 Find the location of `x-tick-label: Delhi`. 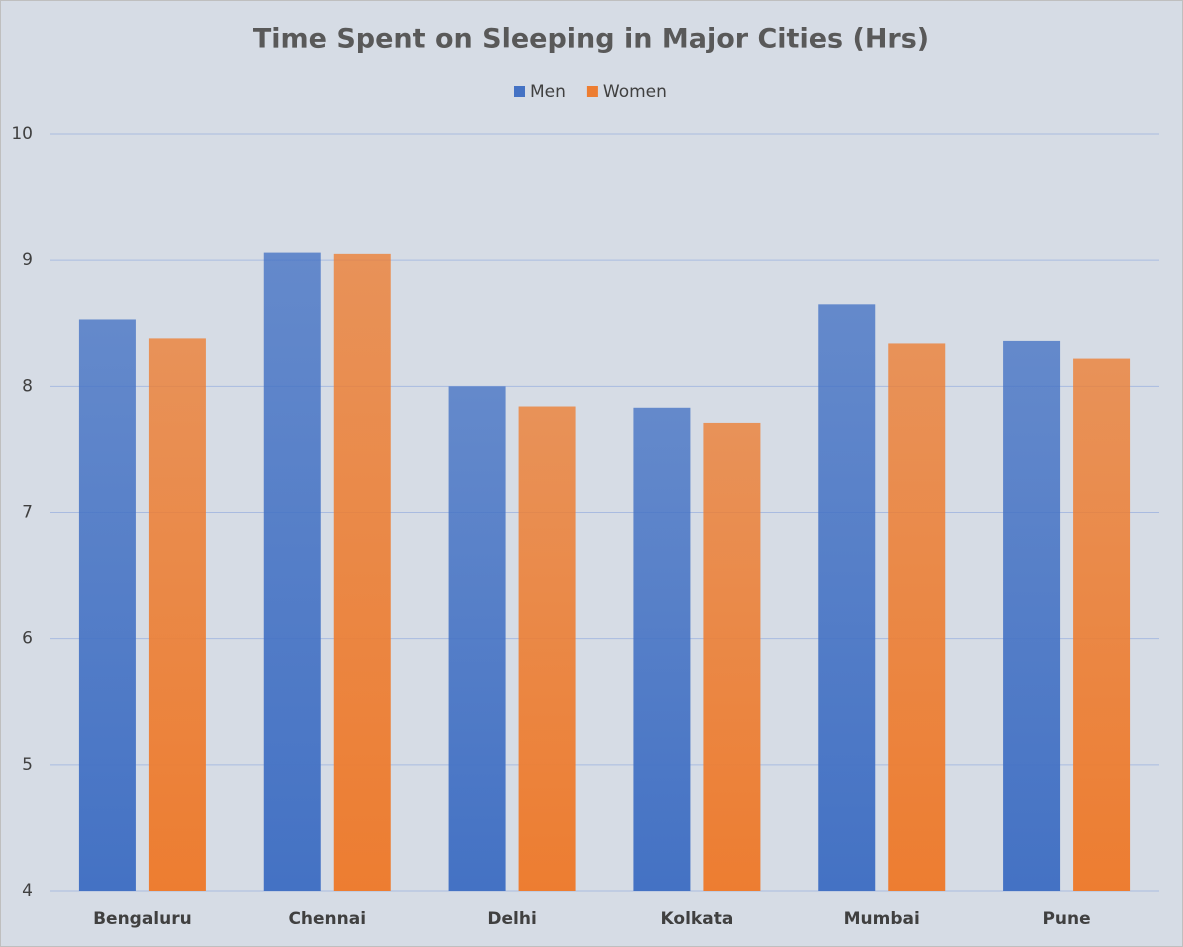

x-tick-label: Delhi is located at coordinates (511, 919).